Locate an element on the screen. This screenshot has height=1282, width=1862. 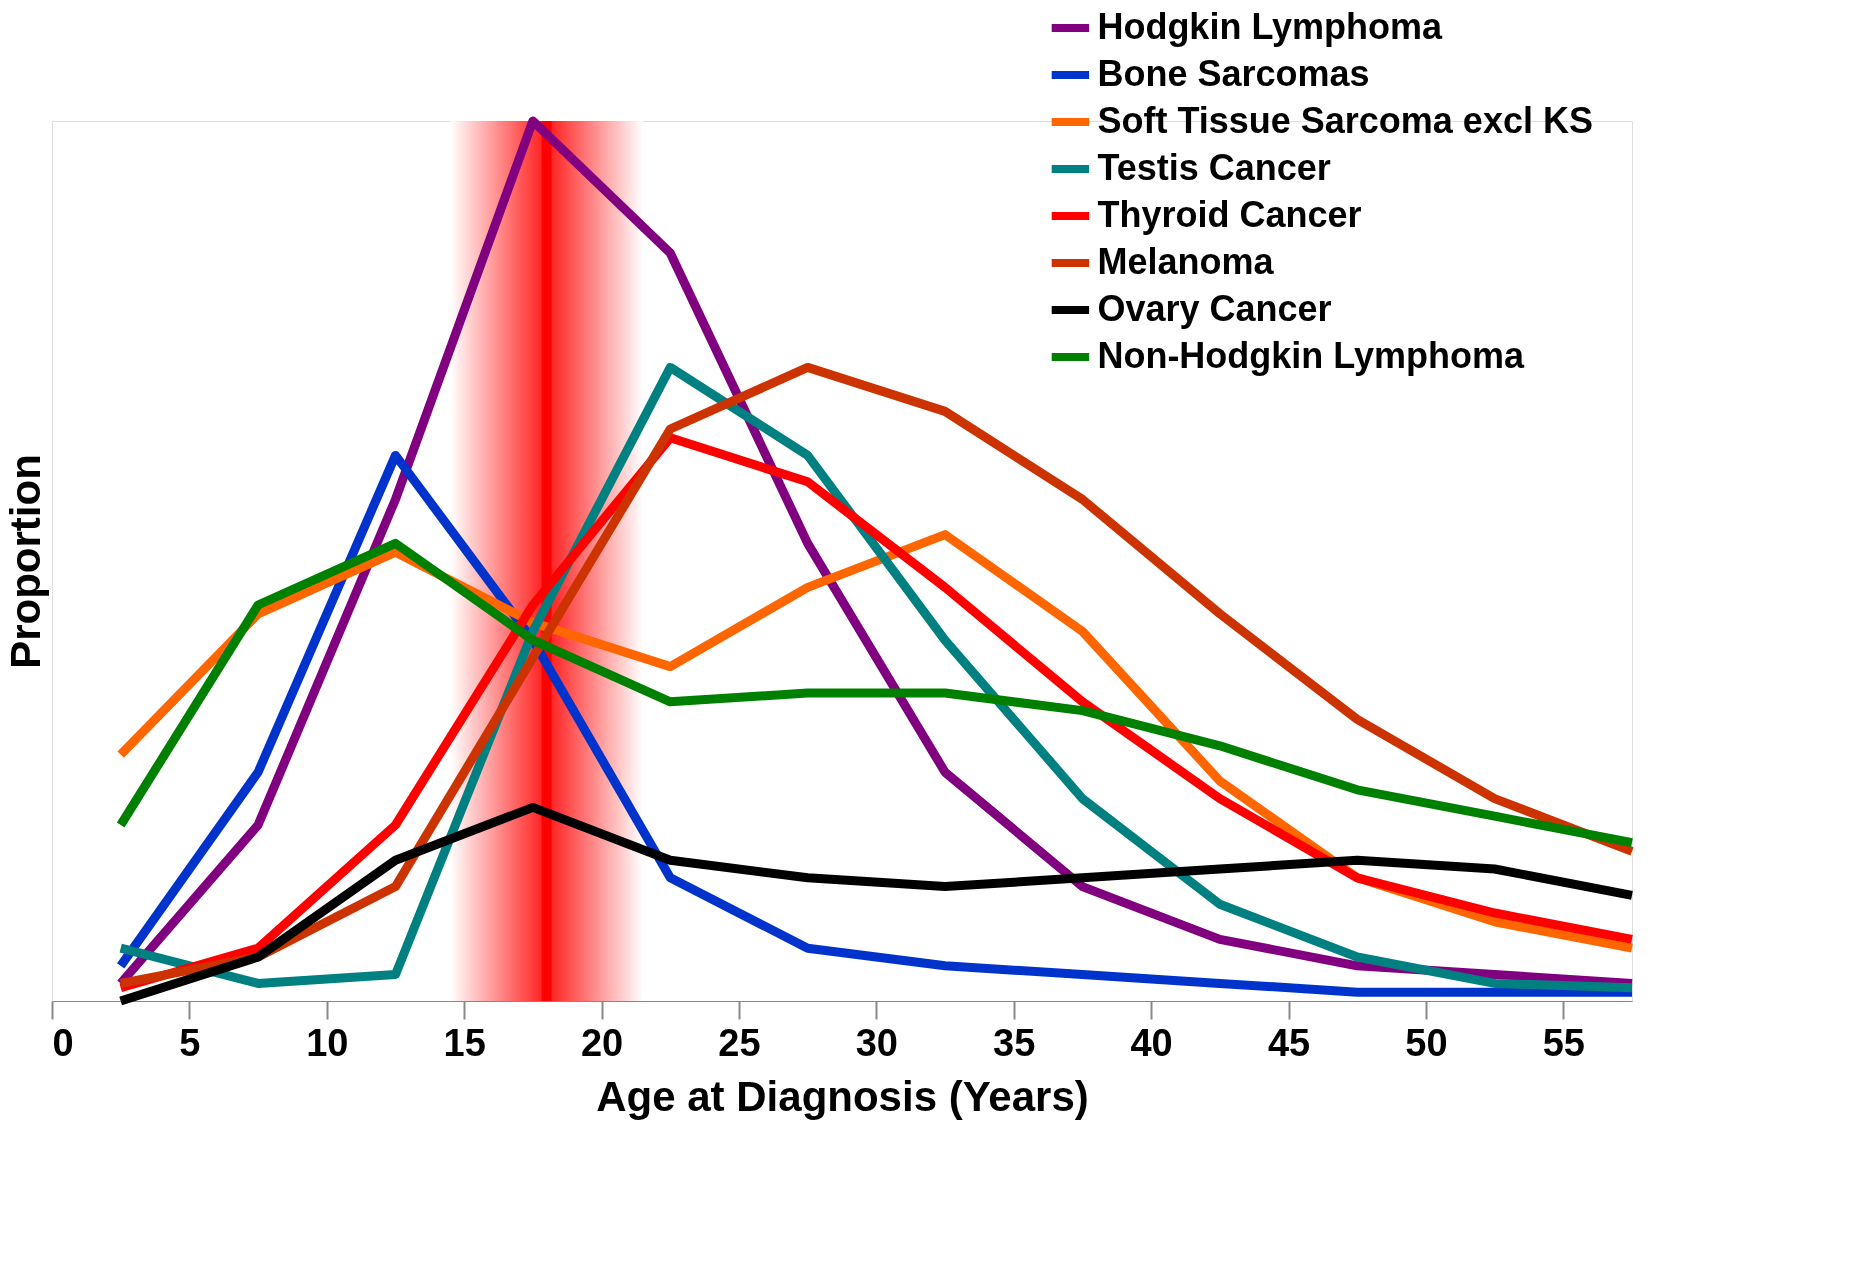
x-tick-label: 15 is located at coordinates (464, 1042).